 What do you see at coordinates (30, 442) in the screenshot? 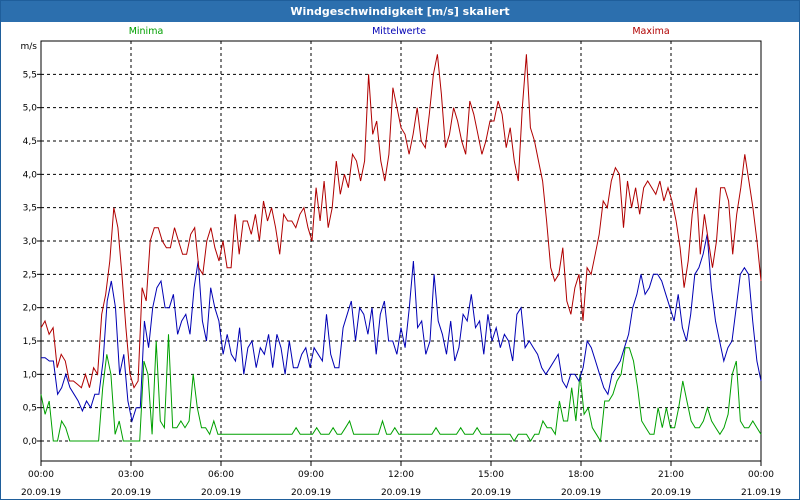
I see `y-tick-label: 0,0` at bounding box center [30, 442].